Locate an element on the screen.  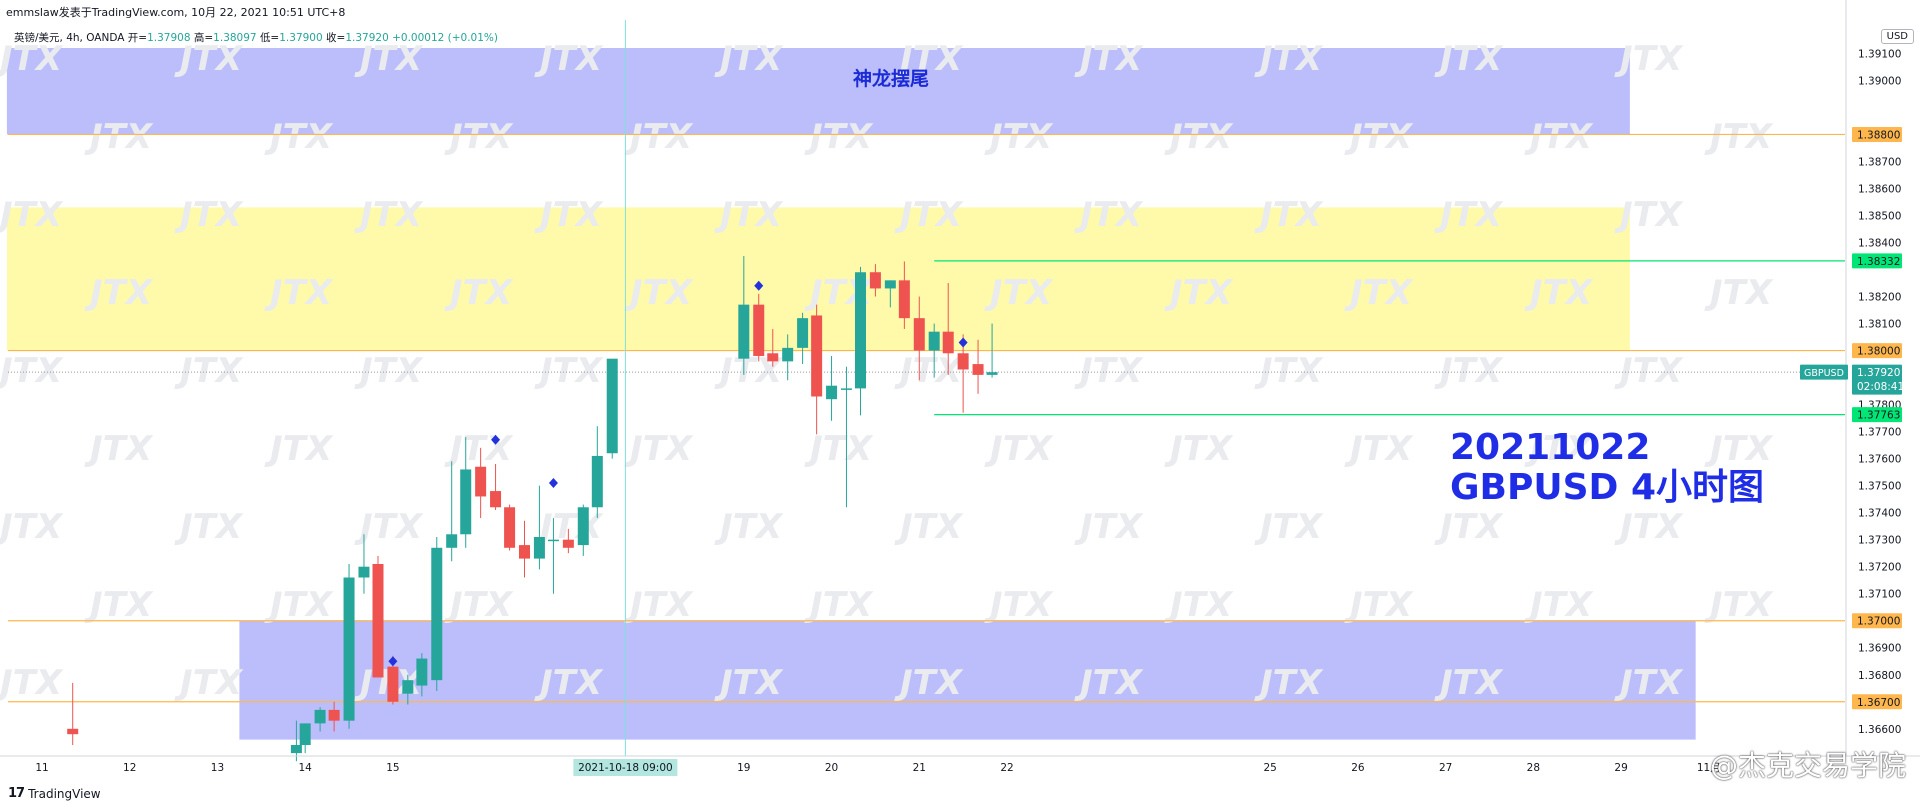
y-tick-label: 1.38700 is located at coordinates (1879, 162).